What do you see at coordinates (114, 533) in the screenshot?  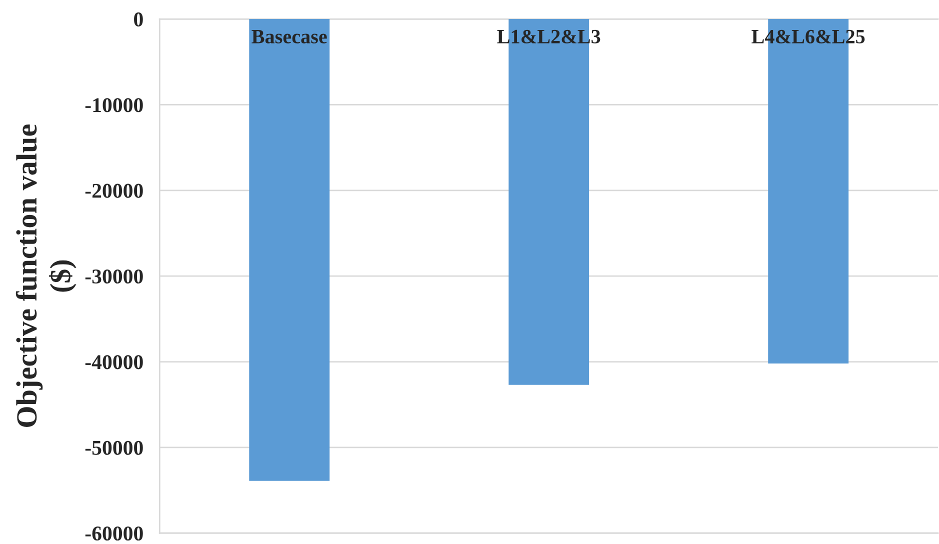 I see `y-tick-label: -60000` at bounding box center [114, 533].